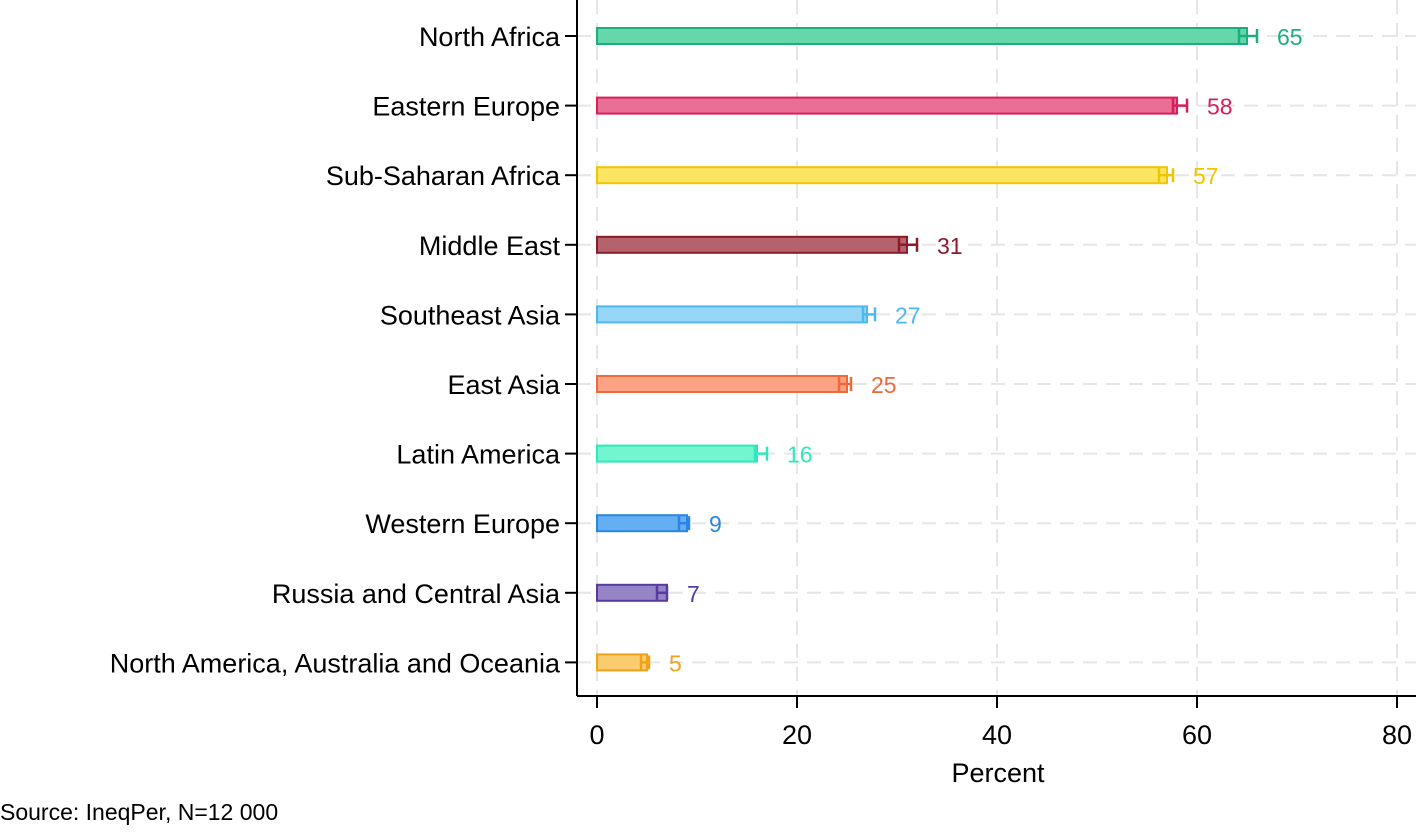 Image resolution: width=1421 pixels, height=834 pixels. Describe the element at coordinates (139, 812) in the screenshot. I see `source-note: Source: IneqPer, N=12 000` at that location.